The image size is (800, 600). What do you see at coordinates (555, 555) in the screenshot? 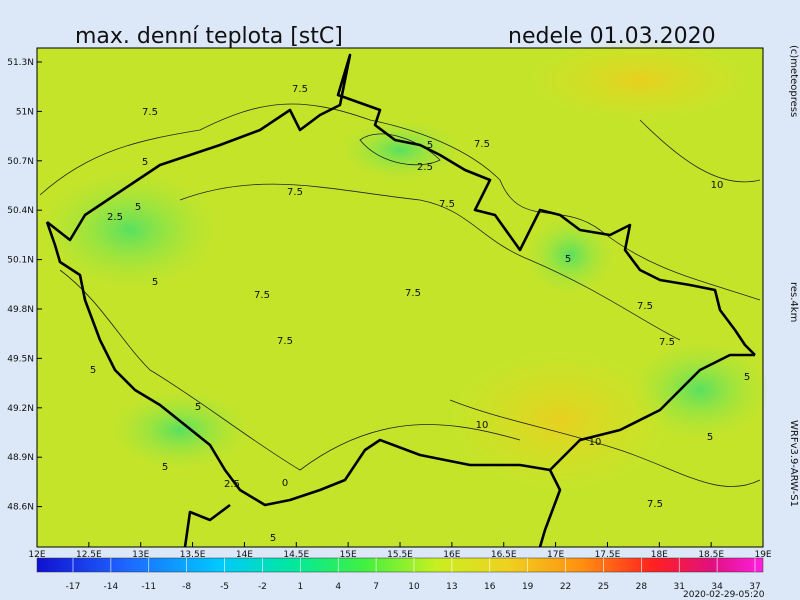
I see `lon-label: 17E` at bounding box center [555, 555].